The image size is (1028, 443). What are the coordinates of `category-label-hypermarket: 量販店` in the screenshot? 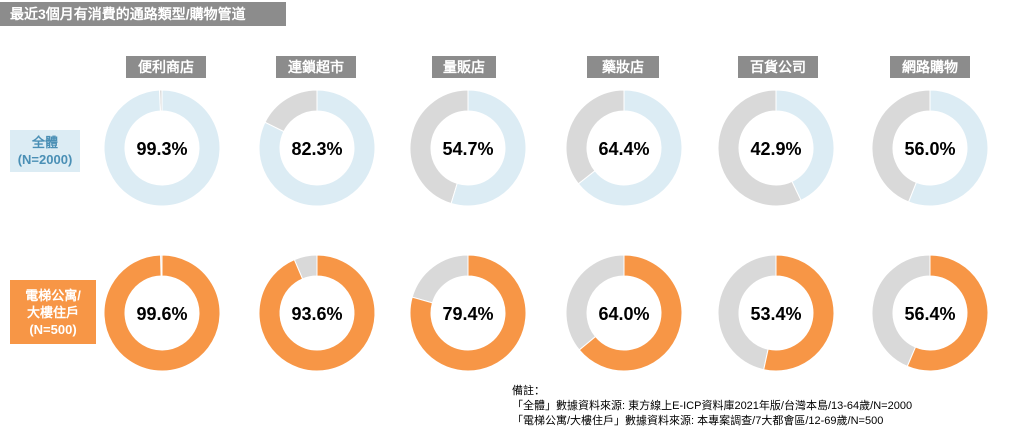 It's located at (464, 67).